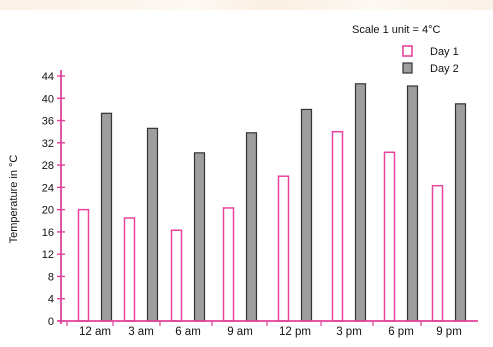 This screenshot has width=493, height=347. What do you see at coordinates (306, 215) in the screenshot?
I see `bar-day2-12pm` at bounding box center [306, 215].